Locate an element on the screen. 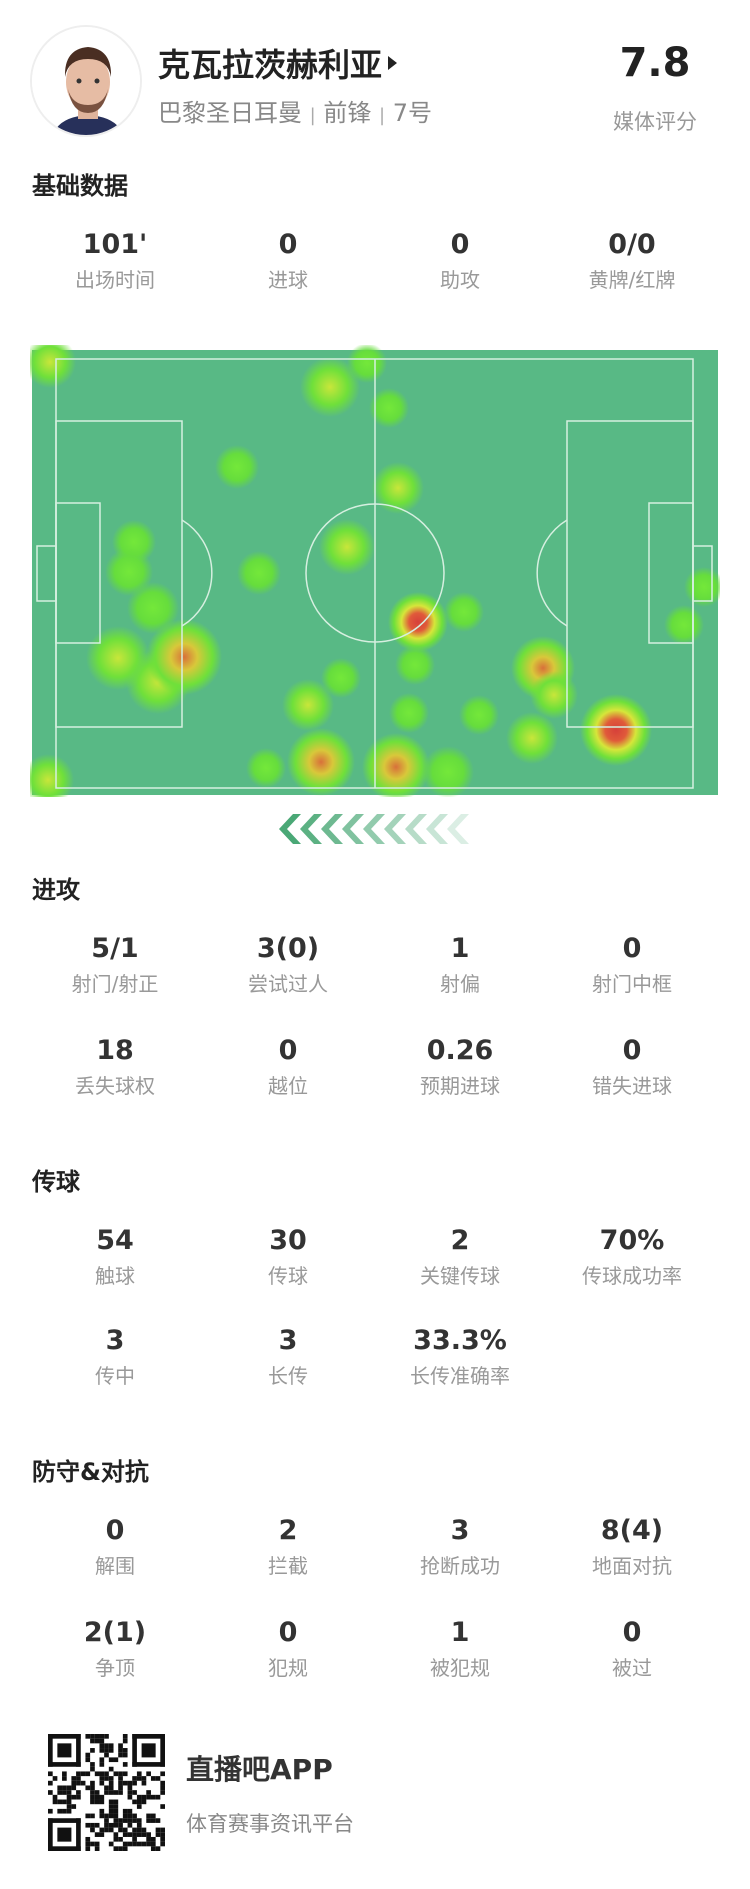 The height and width of the screenshot is (1889, 750). stat-item: 3 抢断成功 is located at coordinates (460, 1547).